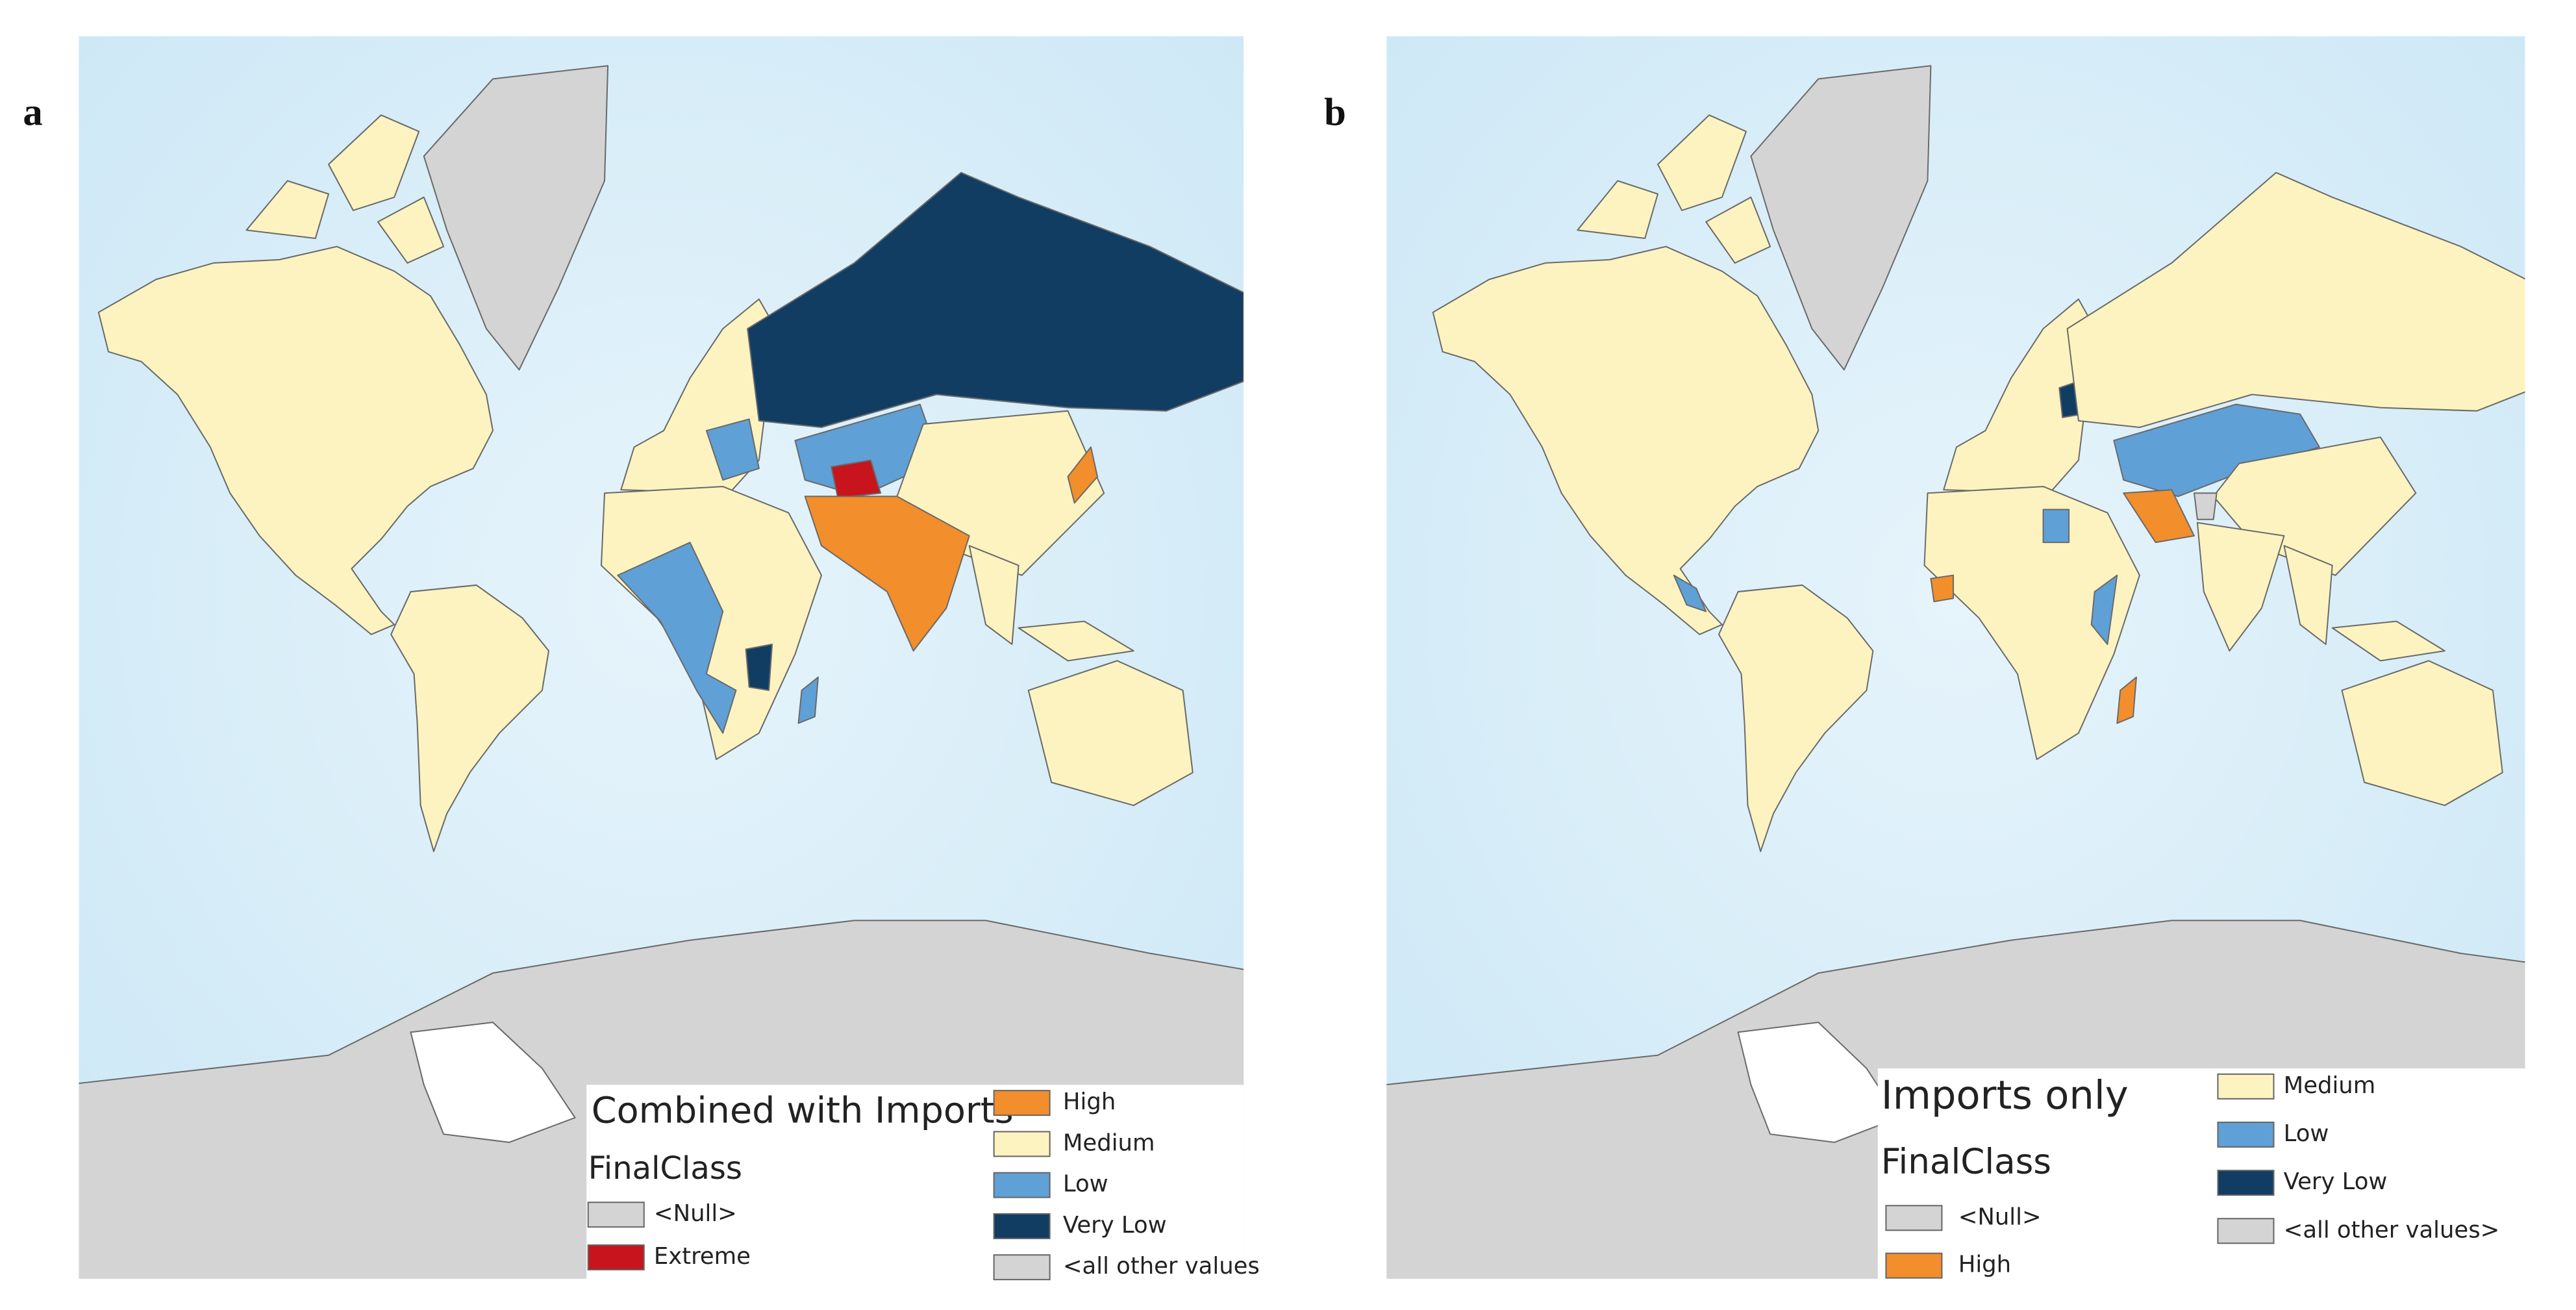  What do you see at coordinates (2159, 516) in the screenshot?
I see `iran` at bounding box center [2159, 516].